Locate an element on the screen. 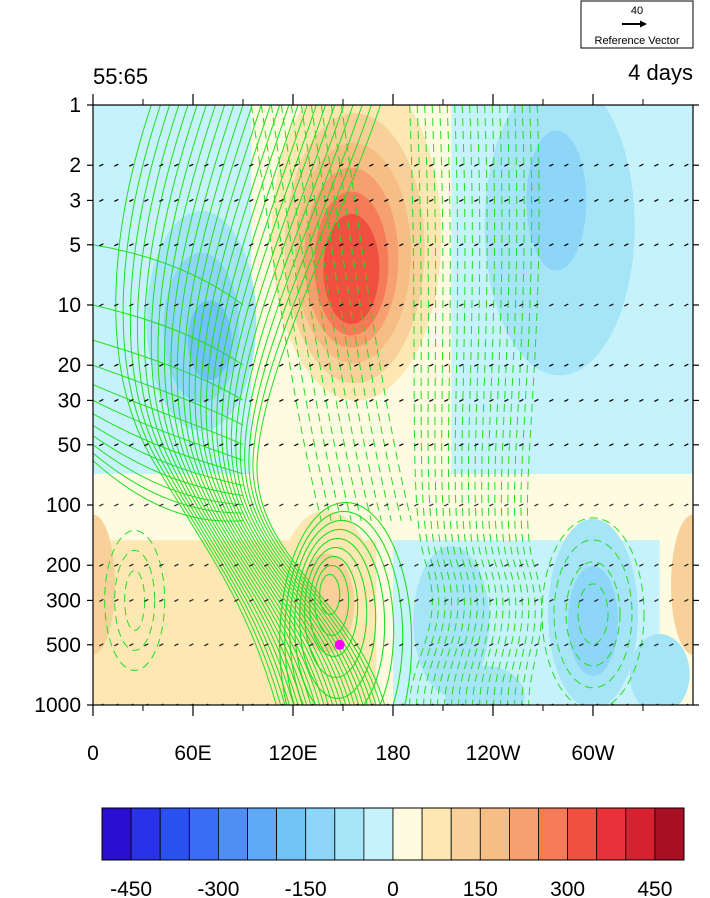 This screenshot has width=710, height=898. colorbar-label: 150 is located at coordinates (480, 888).